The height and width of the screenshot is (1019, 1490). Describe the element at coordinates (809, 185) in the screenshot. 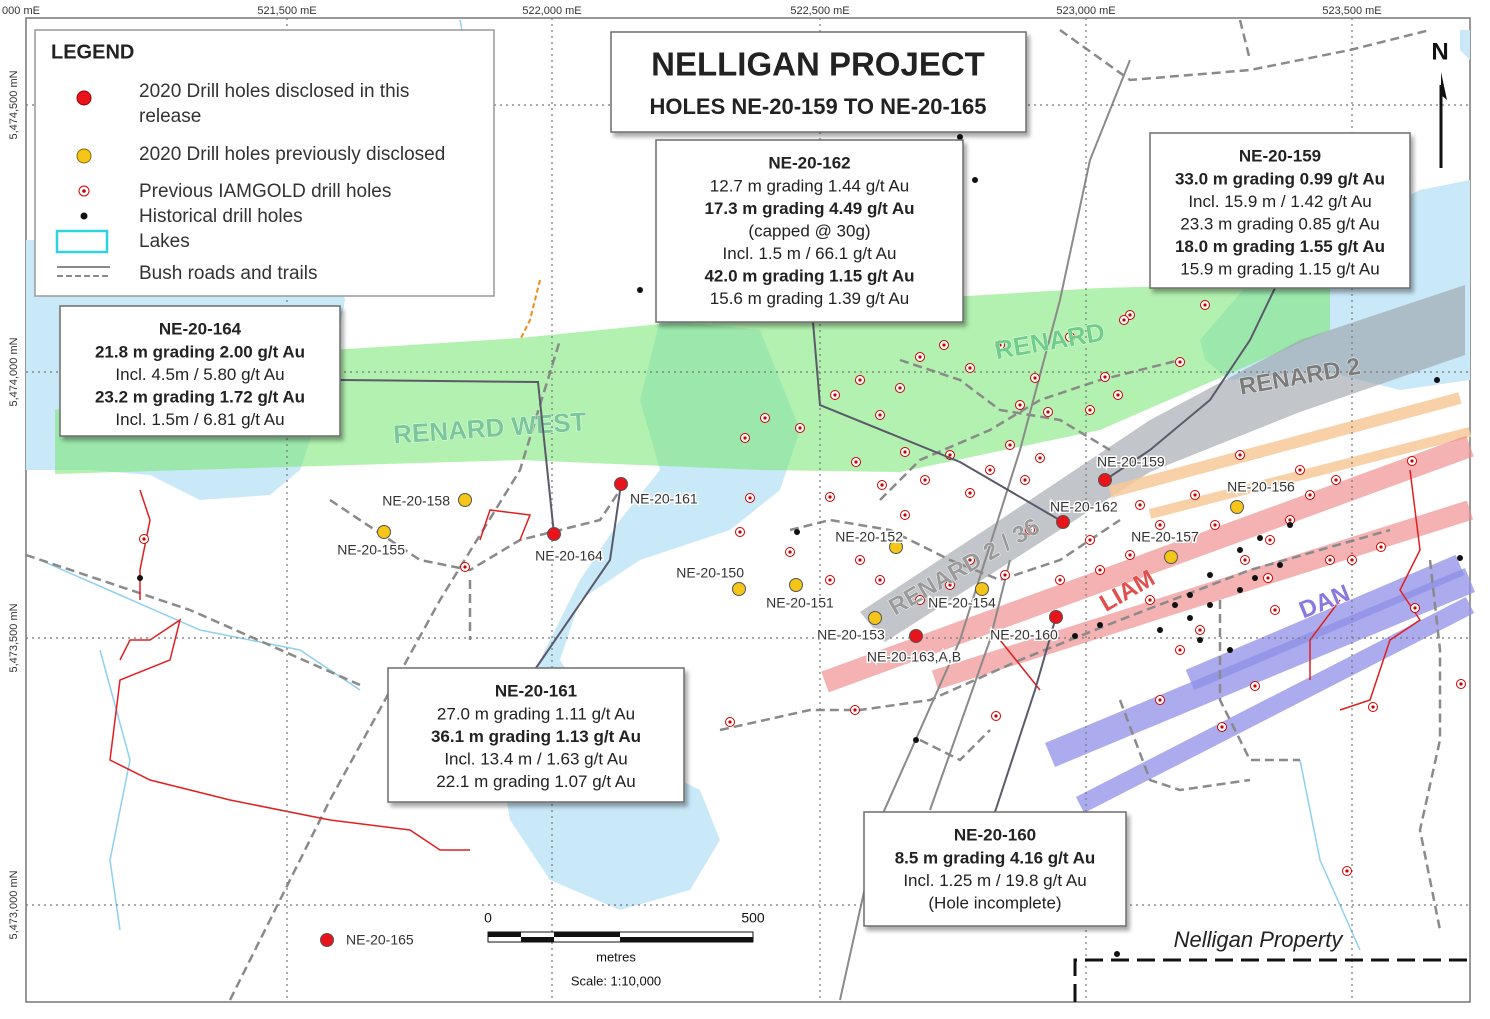

I see `callout-line: 12.7 m grading 1.44 g/t Au` at that location.